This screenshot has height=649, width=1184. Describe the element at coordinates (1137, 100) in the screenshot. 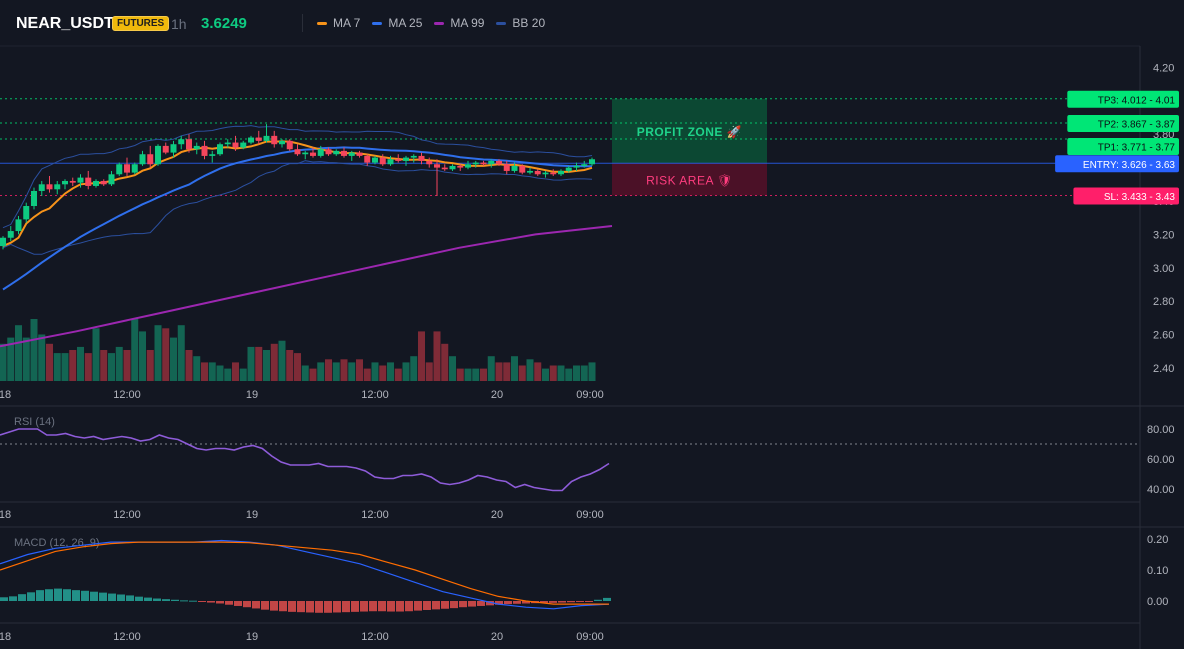

I see `level-tag-label: TP3: 4.012 - 4.01` at that location.